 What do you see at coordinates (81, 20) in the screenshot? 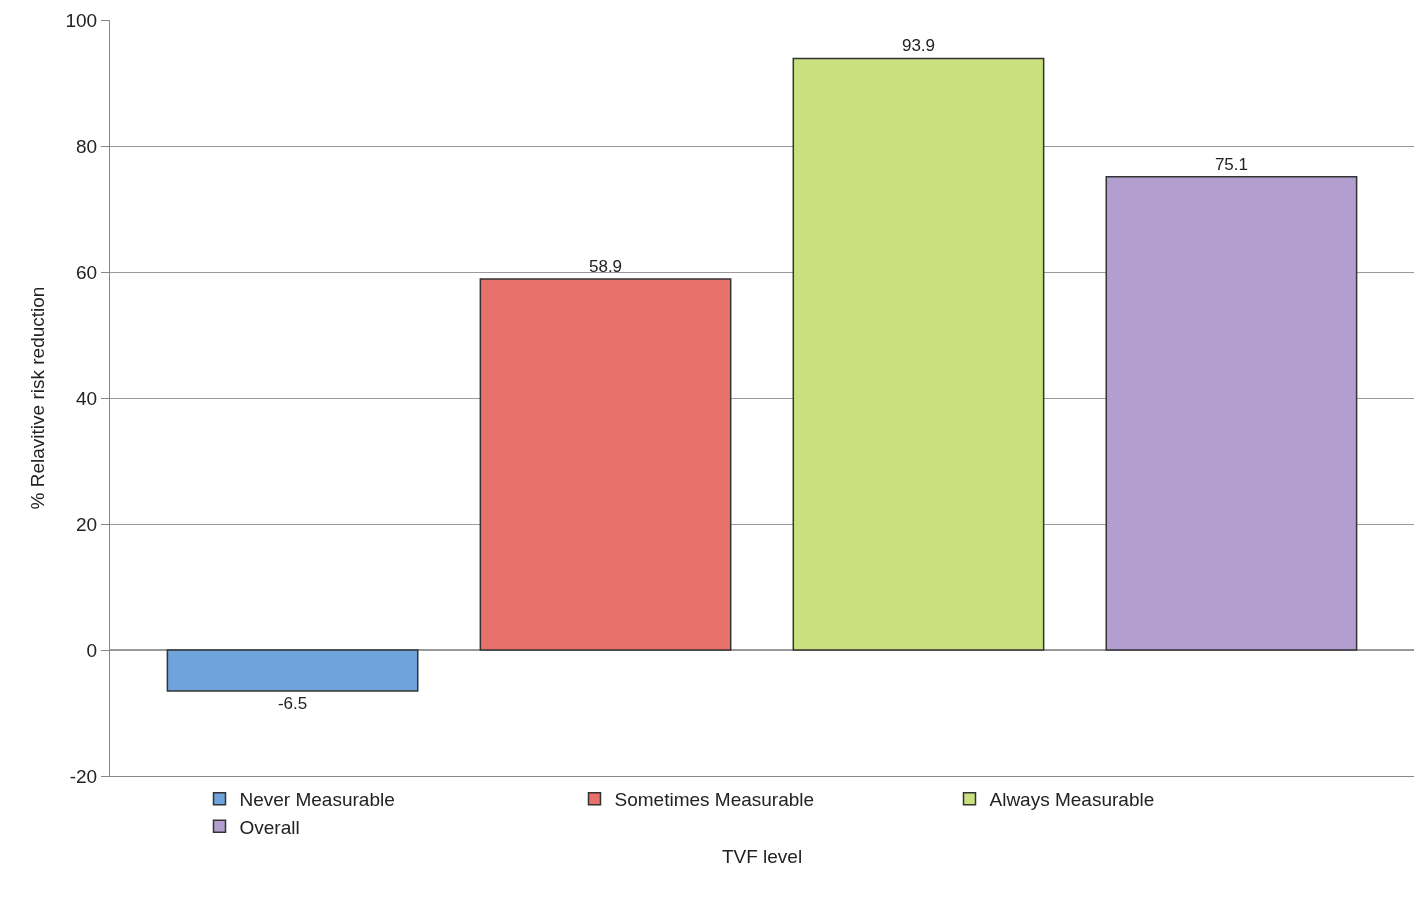
I see `y-tick-label: 100` at bounding box center [81, 20].